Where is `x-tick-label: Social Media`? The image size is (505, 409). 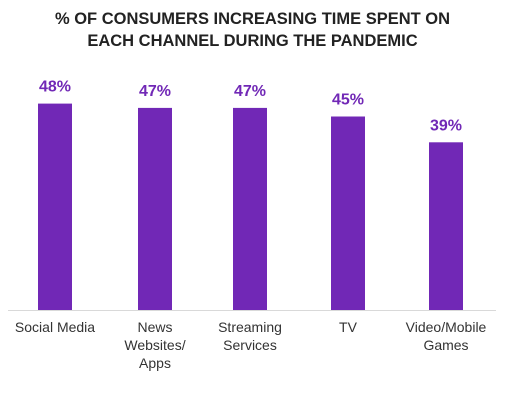 x-tick-label: Social Media is located at coordinates (55, 327).